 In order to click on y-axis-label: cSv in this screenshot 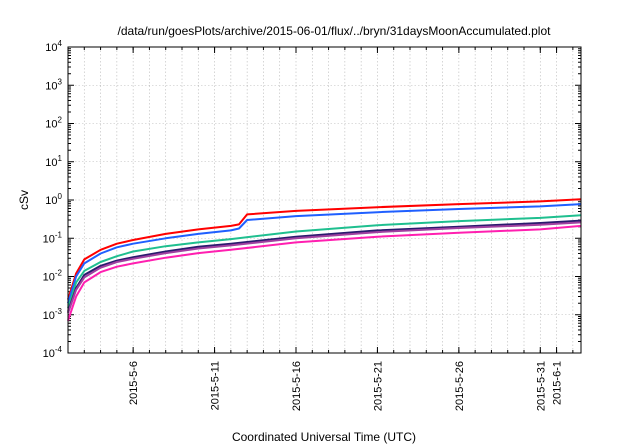, I will do `click(24, 200)`.